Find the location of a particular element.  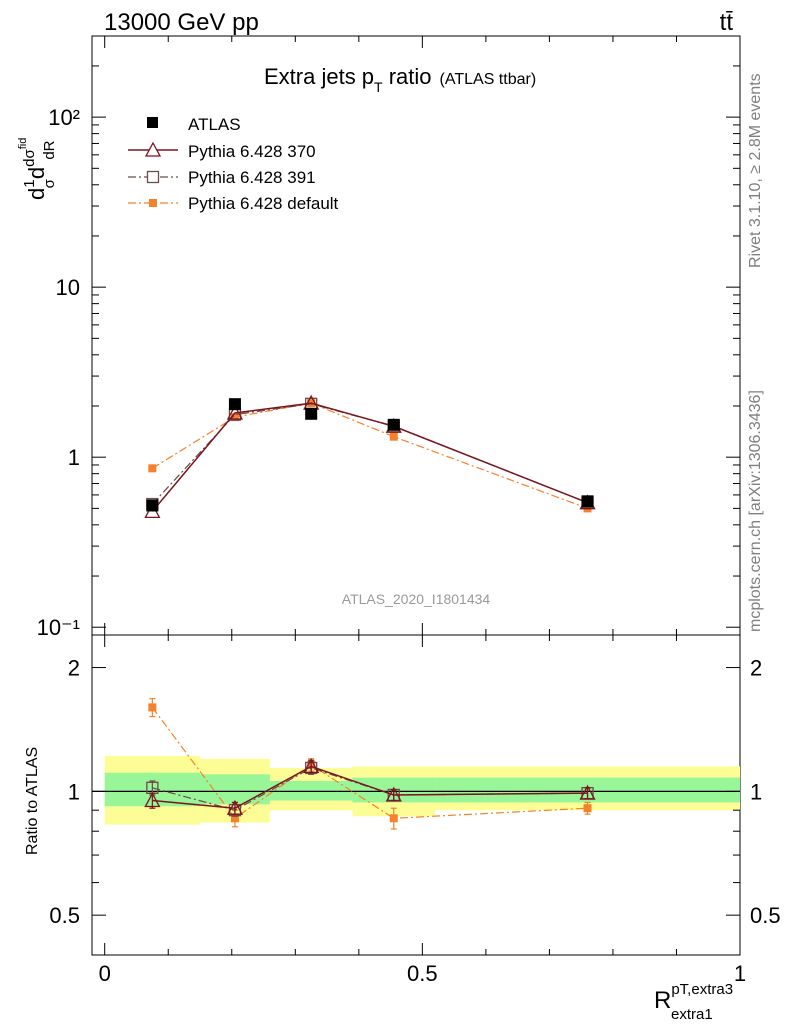

main-y-tick-label-1: 1 is located at coordinates (74, 457).